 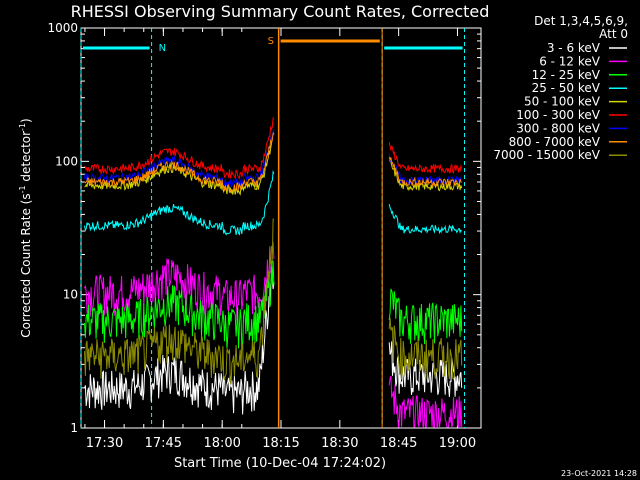 I want to click on y-axis-label-exp2: -1, so click(x=22, y=127).